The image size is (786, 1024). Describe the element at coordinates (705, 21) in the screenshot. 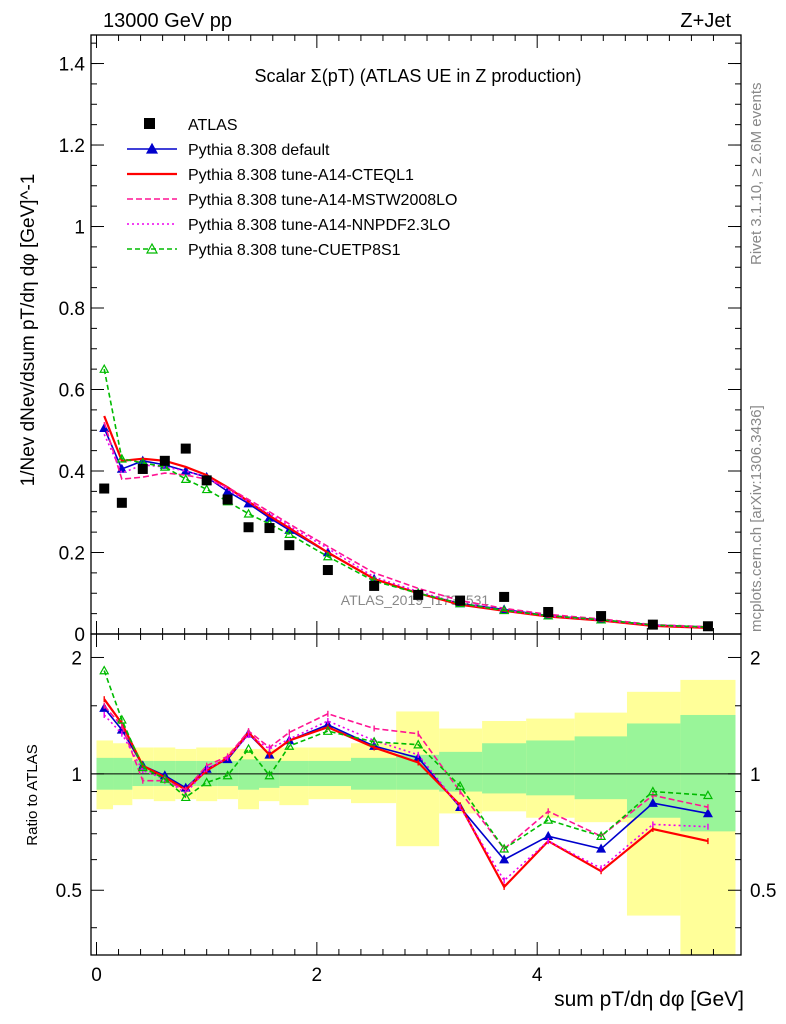

I see `process-label: Z+Jet` at that location.